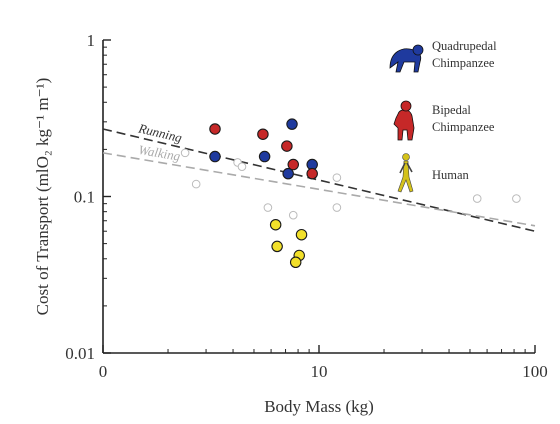  What do you see at coordinates (451, 110) in the screenshot?
I see `legend-label: Bipedal` at bounding box center [451, 110].